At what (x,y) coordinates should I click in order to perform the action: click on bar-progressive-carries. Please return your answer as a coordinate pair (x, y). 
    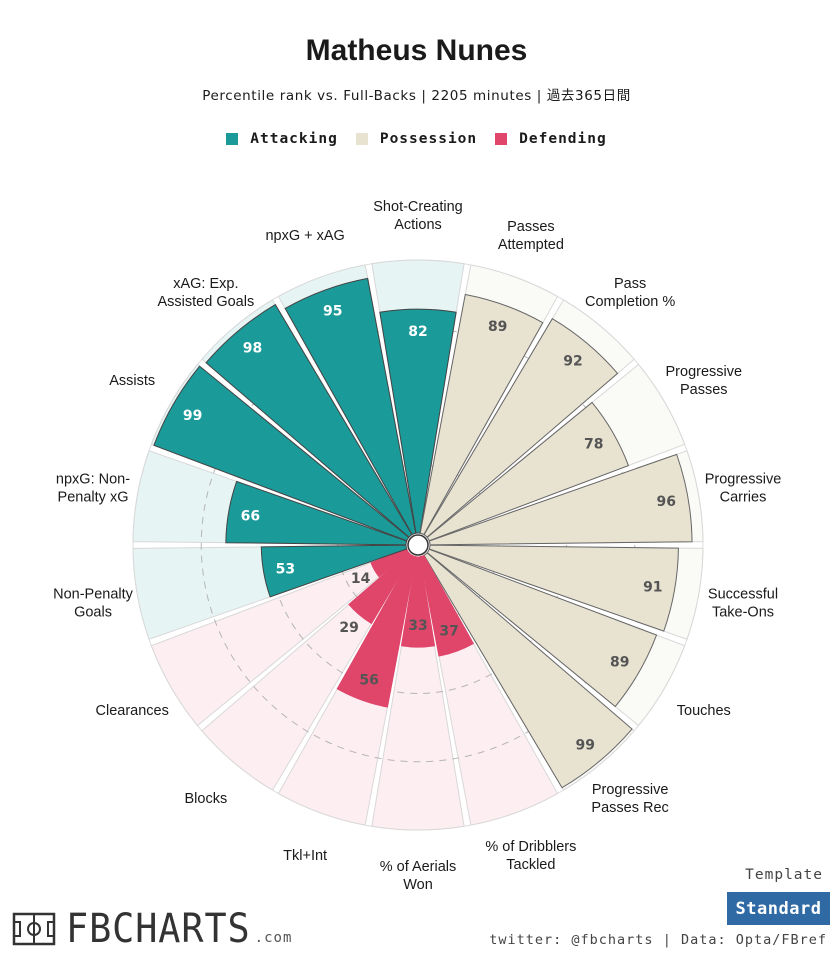
    Looking at the image, I should click on (560, 499).